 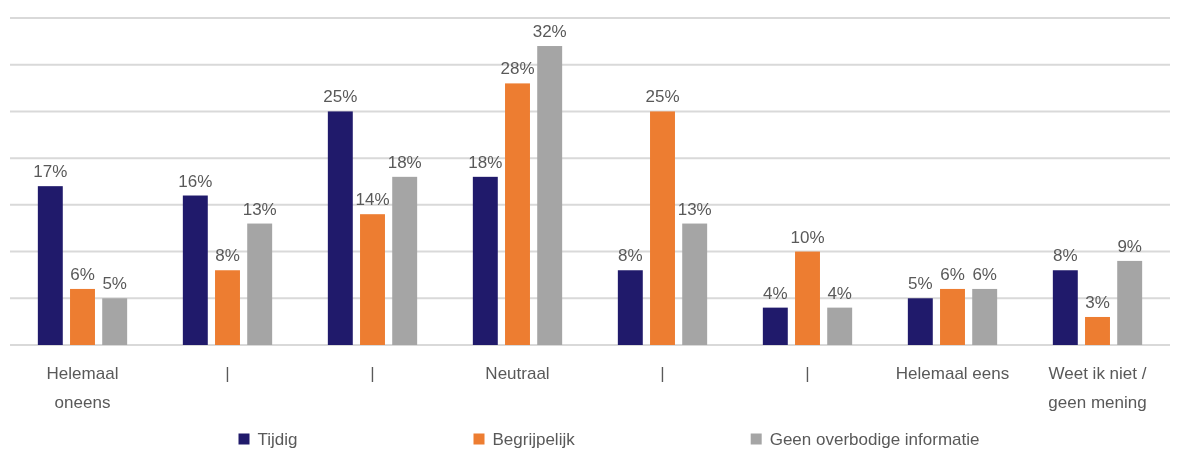 What do you see at coordinates (195, 181) in the screenshot?
I see `data-label: 16%` at bounding box center [195, 181].